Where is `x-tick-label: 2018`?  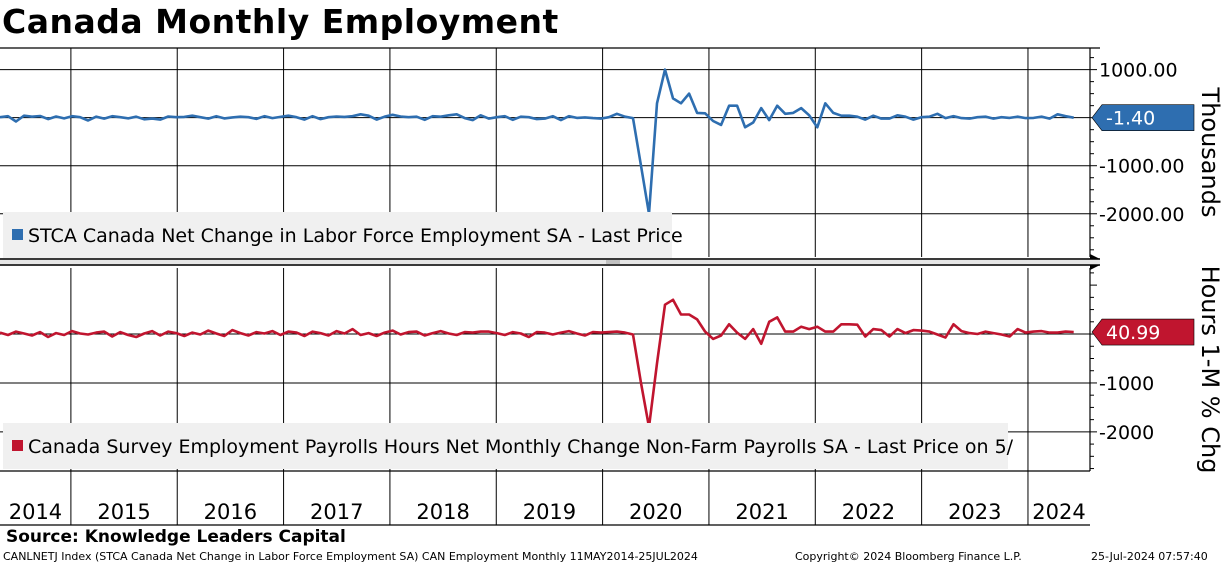 x-tick-label: 2018 is located at coordinates (442, 512).